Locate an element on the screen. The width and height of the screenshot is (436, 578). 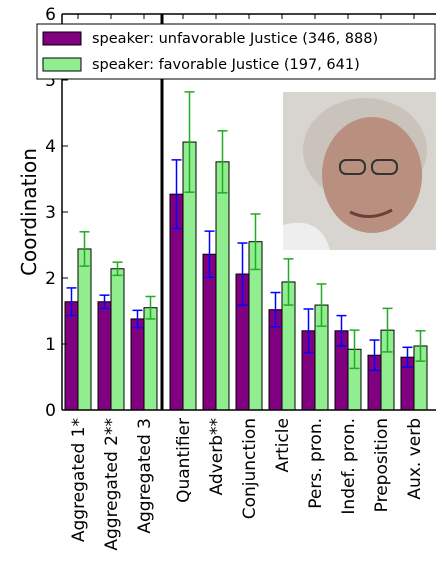
photo-face is located at coordinates (372, 175).